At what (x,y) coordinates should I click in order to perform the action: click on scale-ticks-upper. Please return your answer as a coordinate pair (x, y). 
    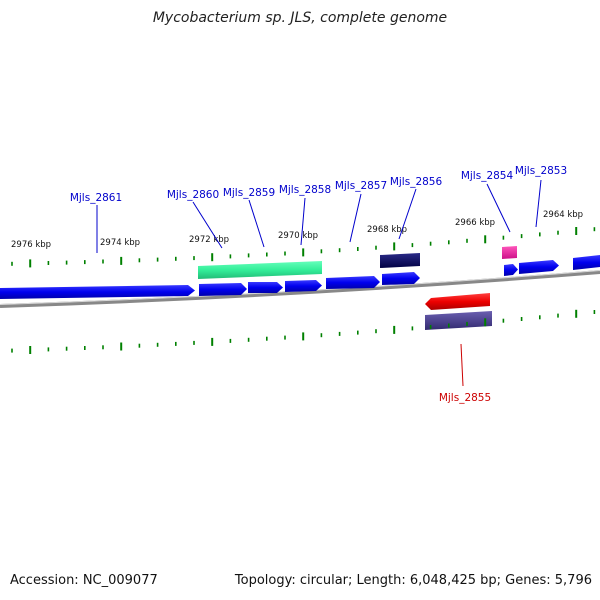
    Looking at the image, I should click on (303, 247).